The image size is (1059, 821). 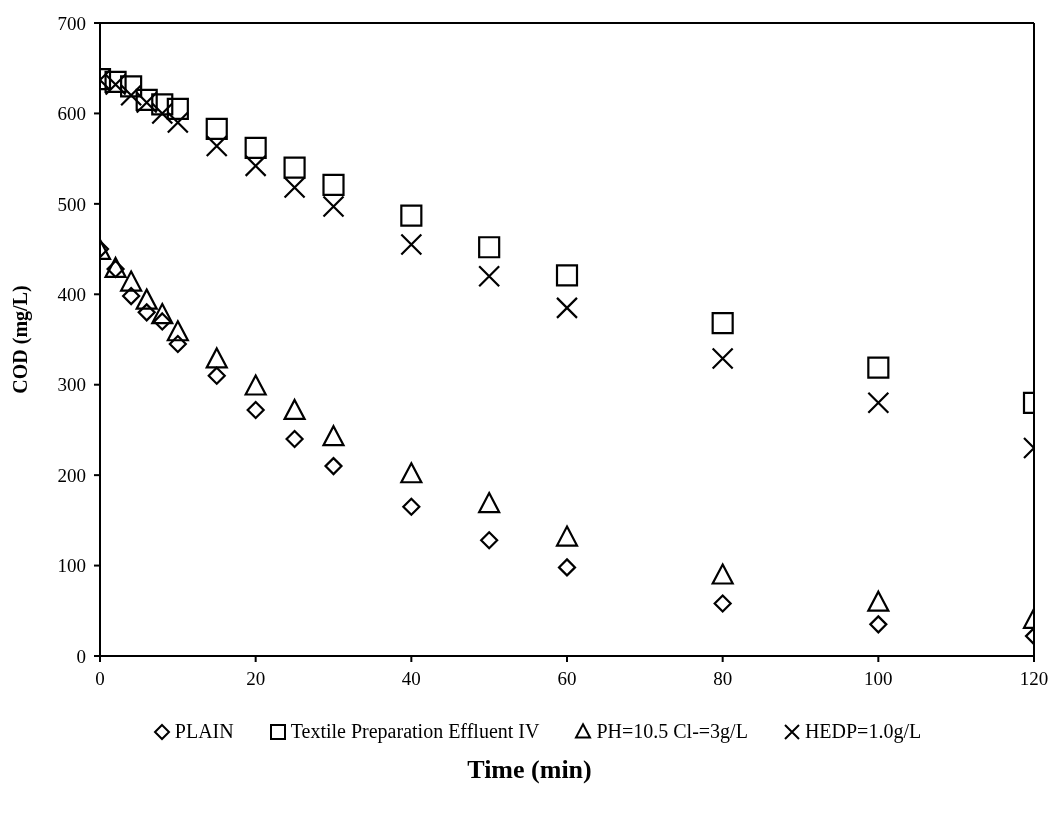 What do you see at coordinates (71, 295) in the screenshot?
I see `y-tick-label: 400` at bounding box center [71, 295].